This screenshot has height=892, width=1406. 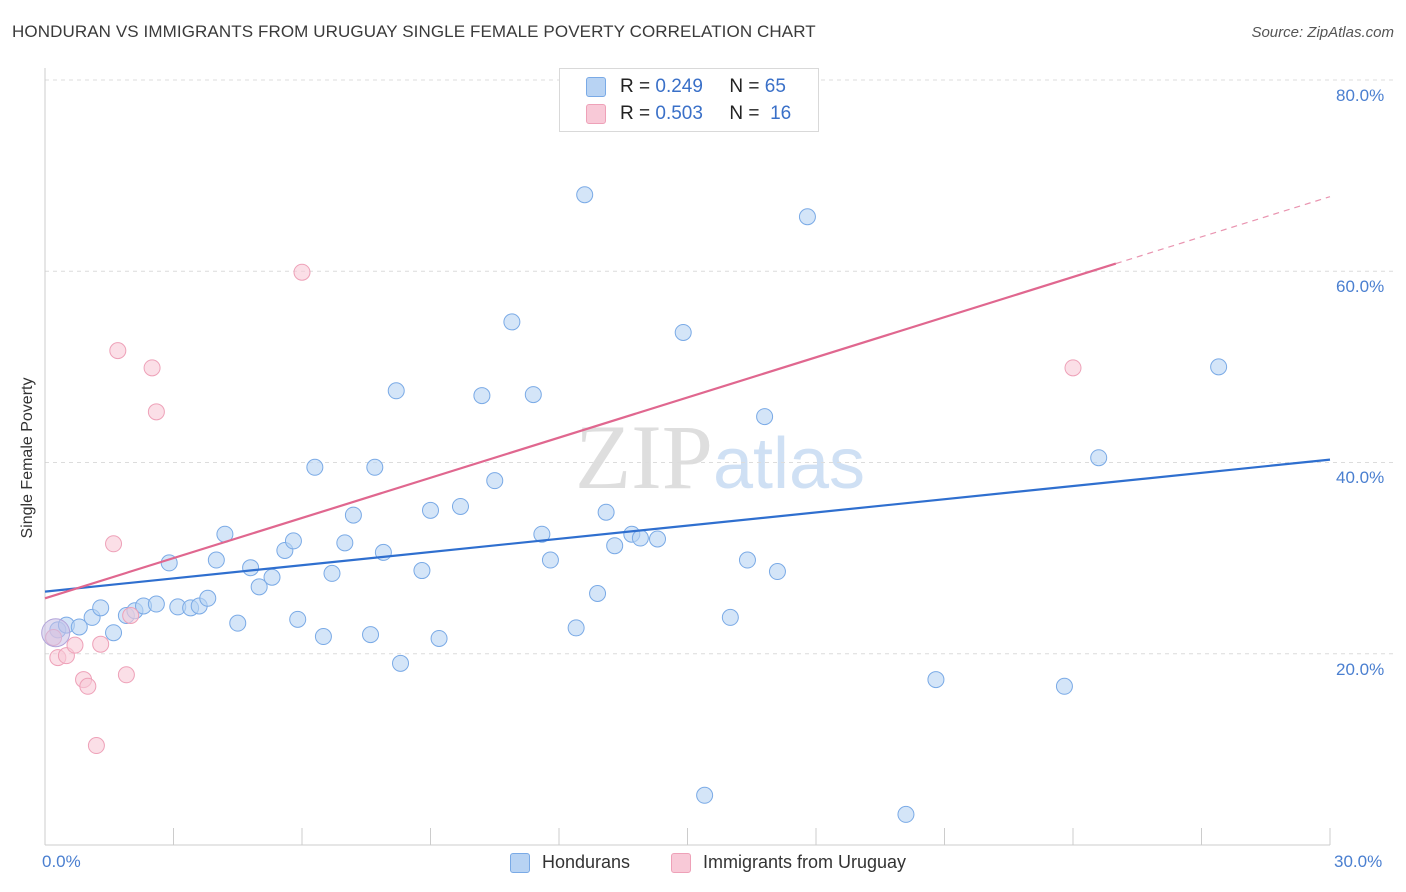 What do you see at coordinates (1360, 95) in the screenshot?
I see `y-tick-label-80: 80.0%` at bounding box center [1360, 95].